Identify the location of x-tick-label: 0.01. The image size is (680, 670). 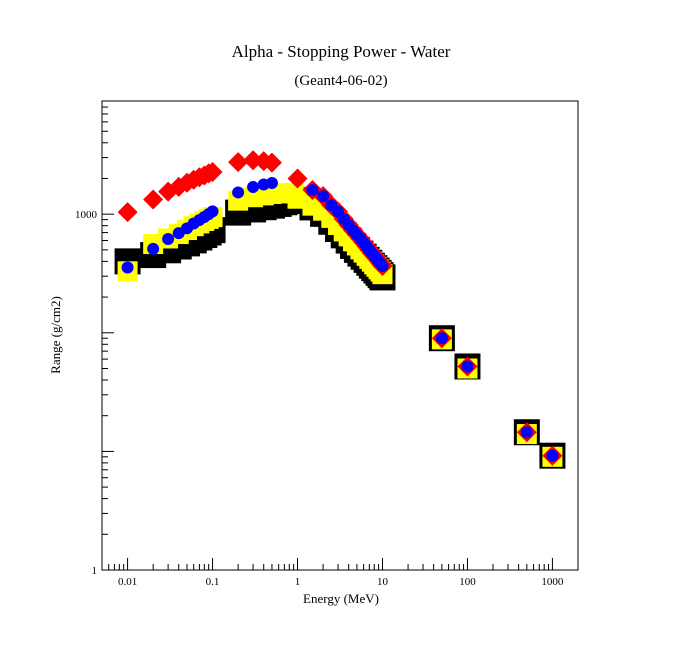
(127, 582).